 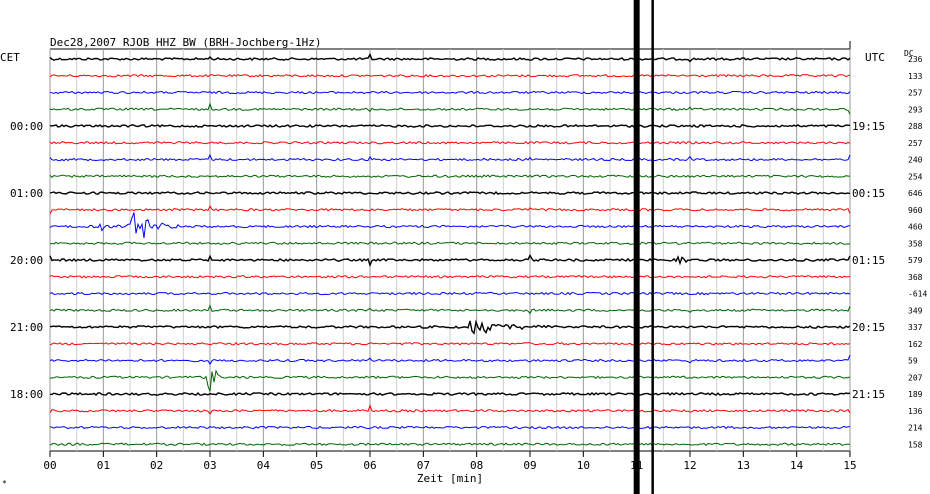 I want to click on left-time-label: 20:00, so click(x=26, y=260).